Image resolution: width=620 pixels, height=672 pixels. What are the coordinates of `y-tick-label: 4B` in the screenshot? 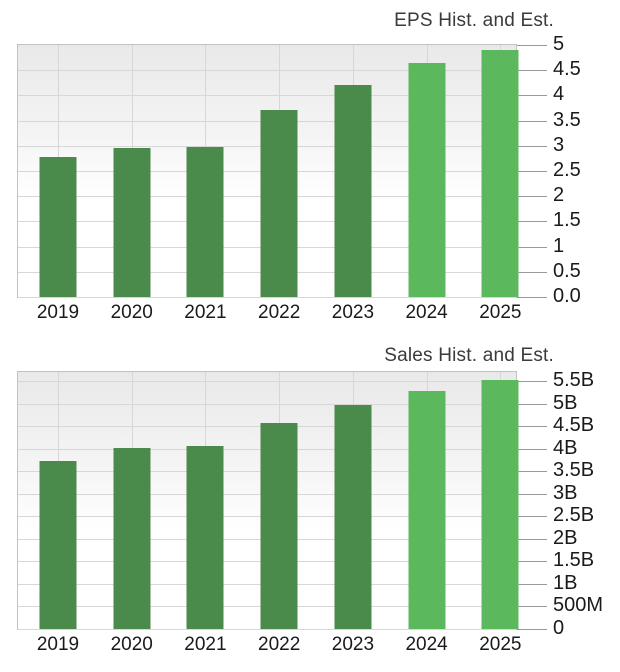 It's located at (565, 447).